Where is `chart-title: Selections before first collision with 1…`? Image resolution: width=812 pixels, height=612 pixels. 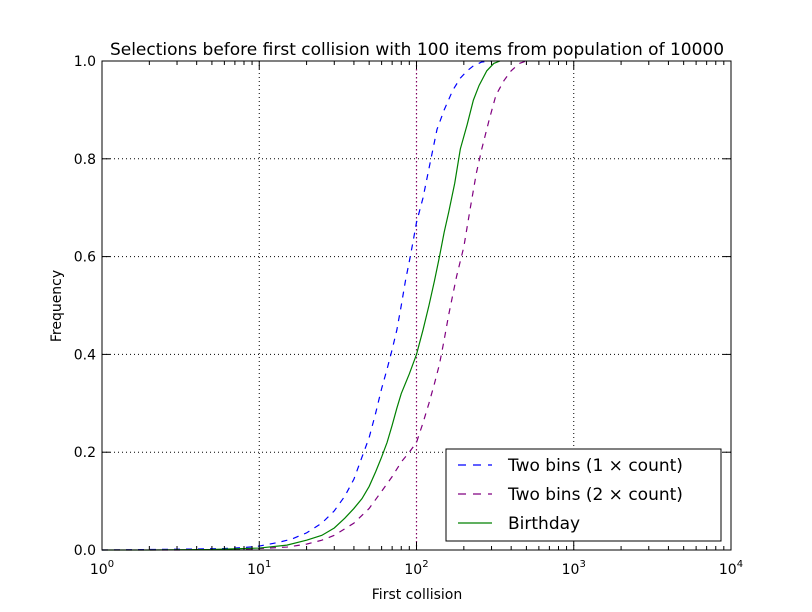 chart-title: Selections before first collision with 1… is located at coordinates (417, 50).